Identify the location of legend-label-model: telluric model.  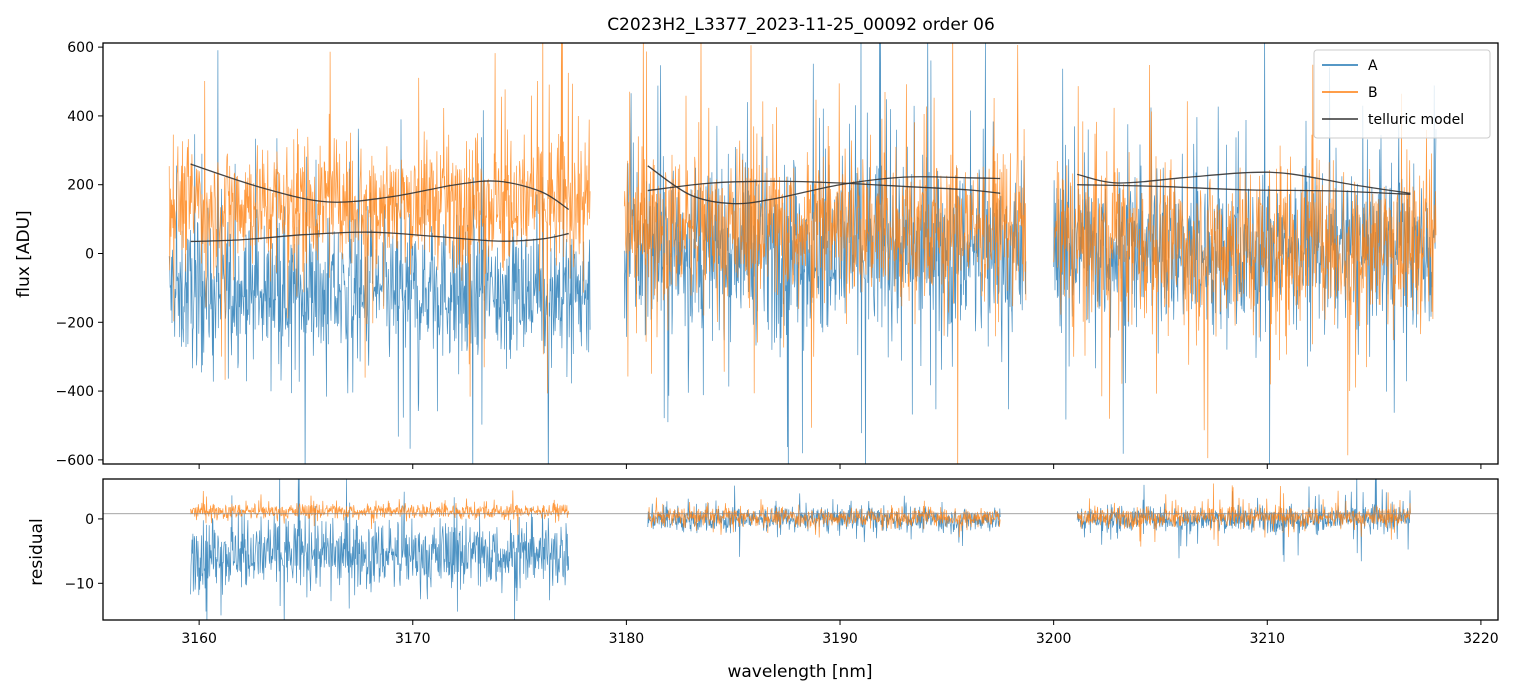
(1416, 120).